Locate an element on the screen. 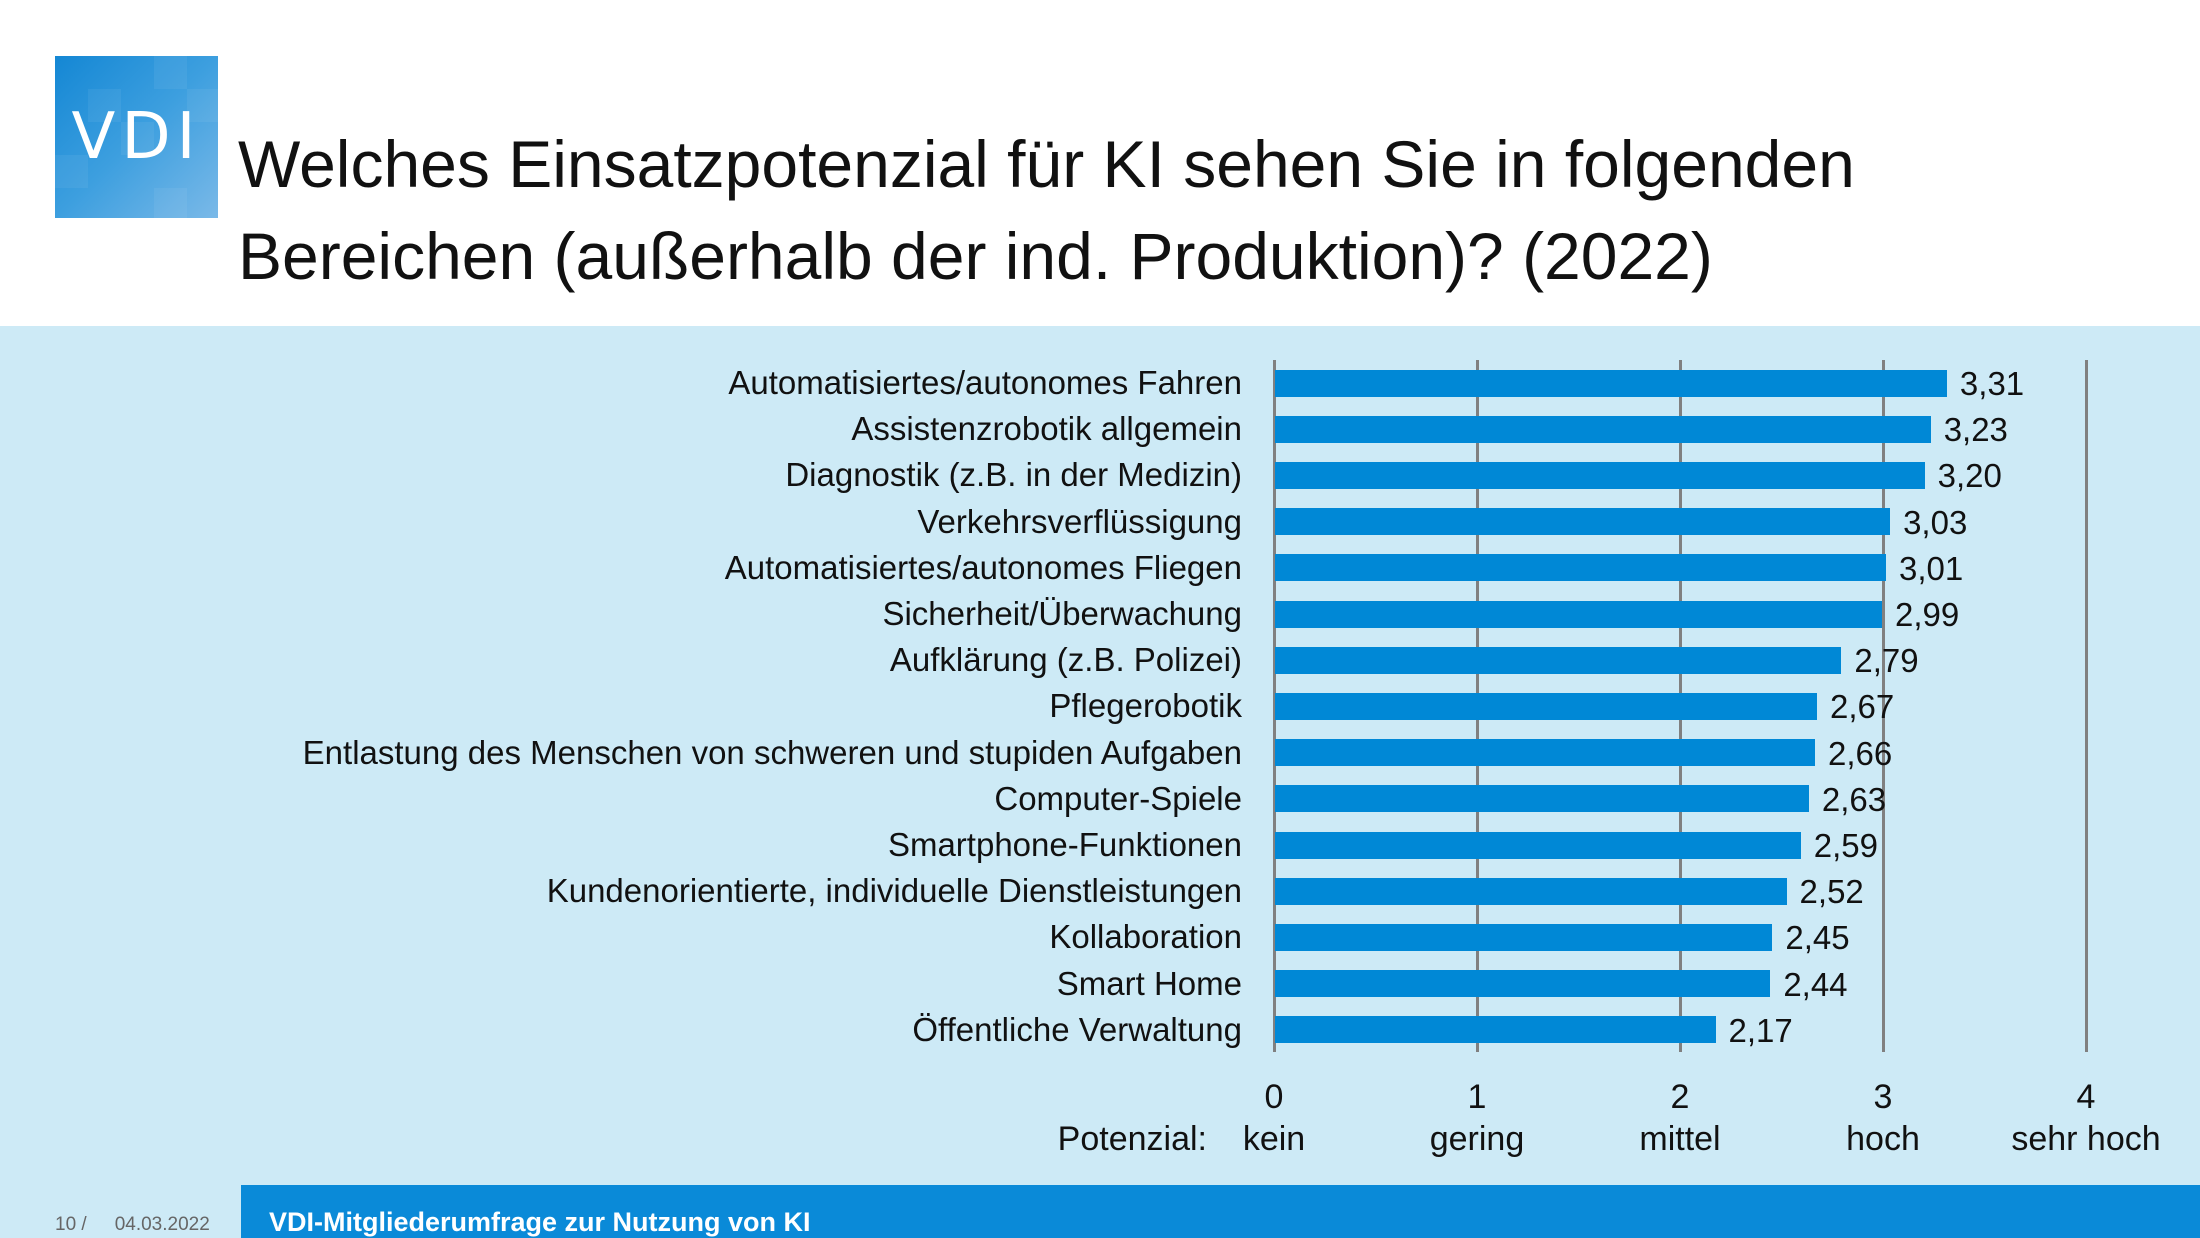 Image resolution: width=2200 pixels, height=1238 pixels. page-info: 10 / 04.03.2022 is located at coordinates (146, 1225).